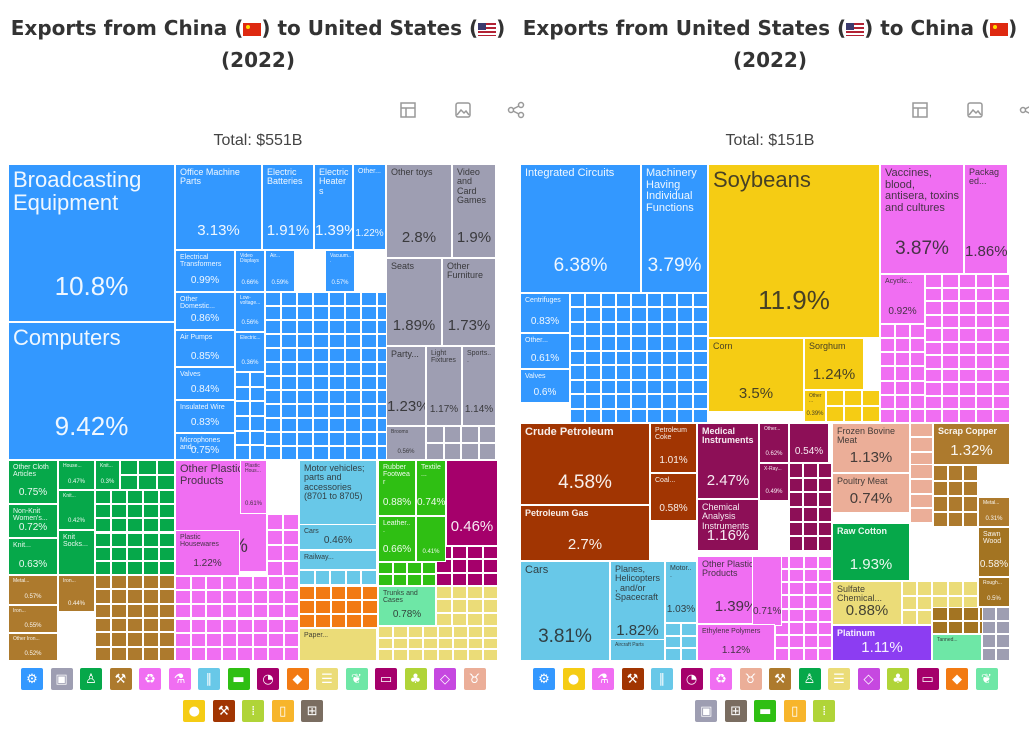 Image resolution: width=1029 pixels, height=730 pixels. What do you see at coordinates (839, 679) in the screenshot?
I see `paper-icon: ☰` at bounding box center [839, 679].